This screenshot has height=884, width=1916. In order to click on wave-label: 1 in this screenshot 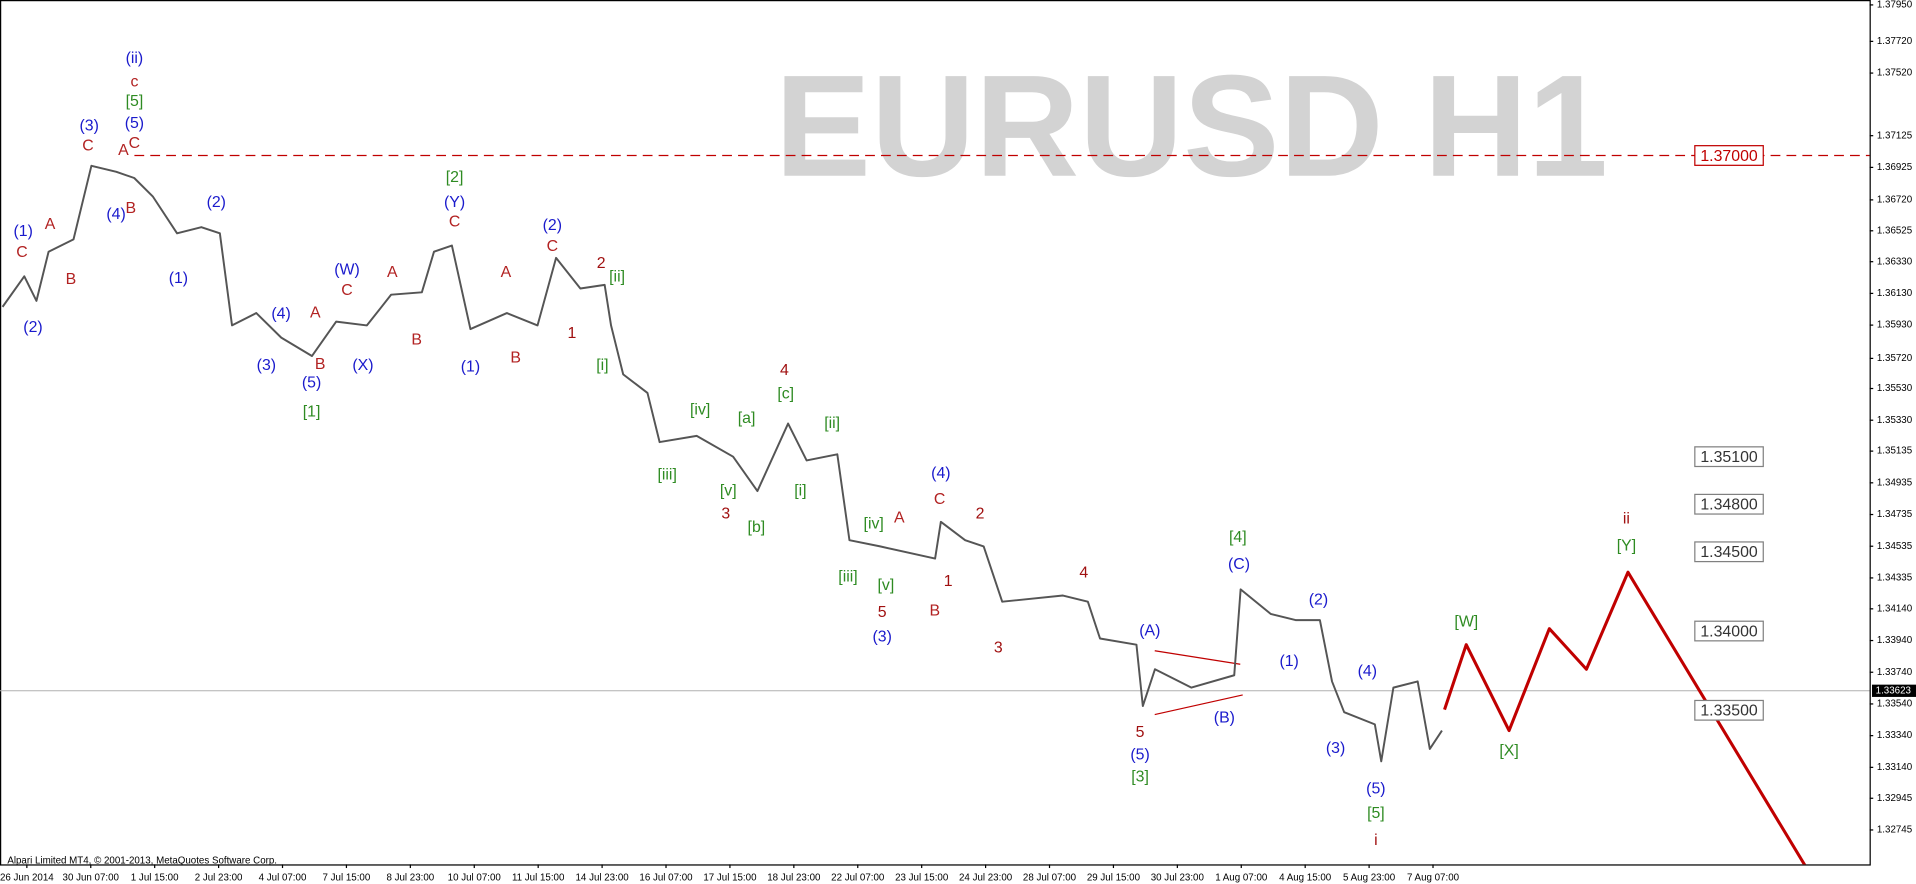, I will do `click(948, 581)`.